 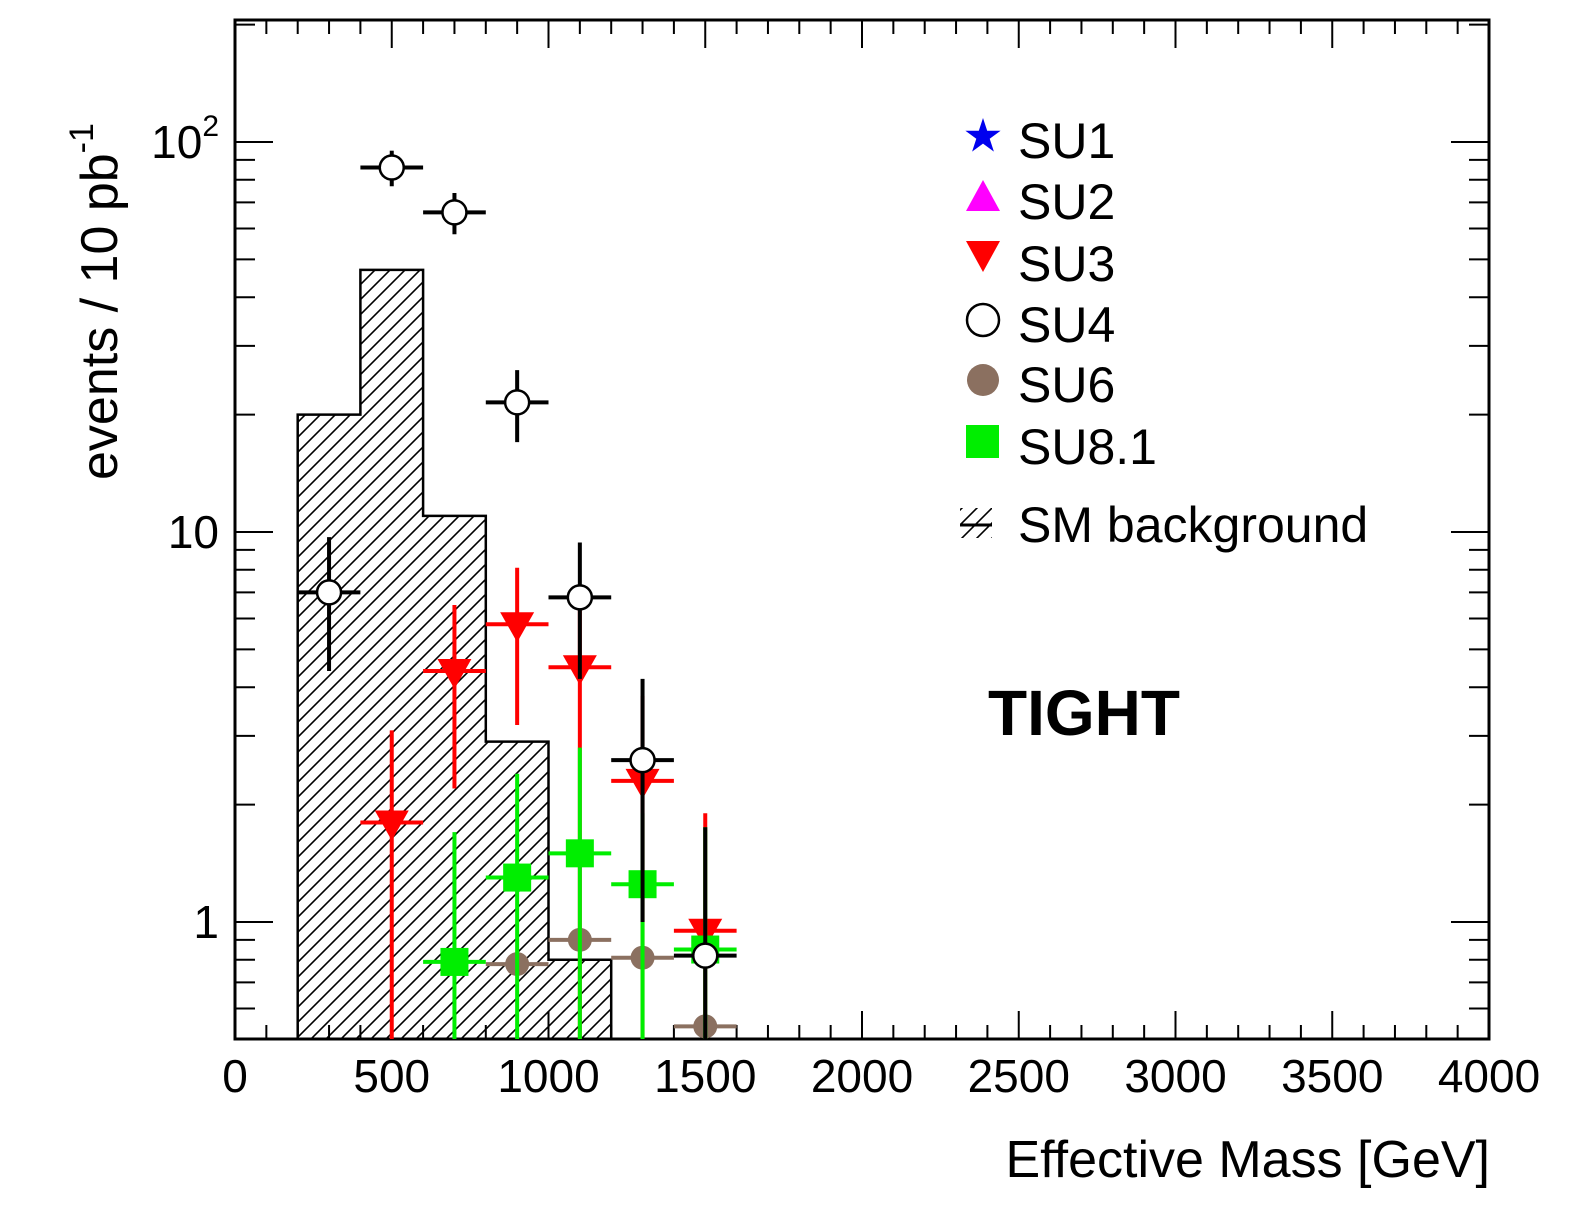 What do you see at coordinates (210, 126) in the screenshot?
I see `y-tick-label-100-exponent: 2` at bounding box center [210, 126].